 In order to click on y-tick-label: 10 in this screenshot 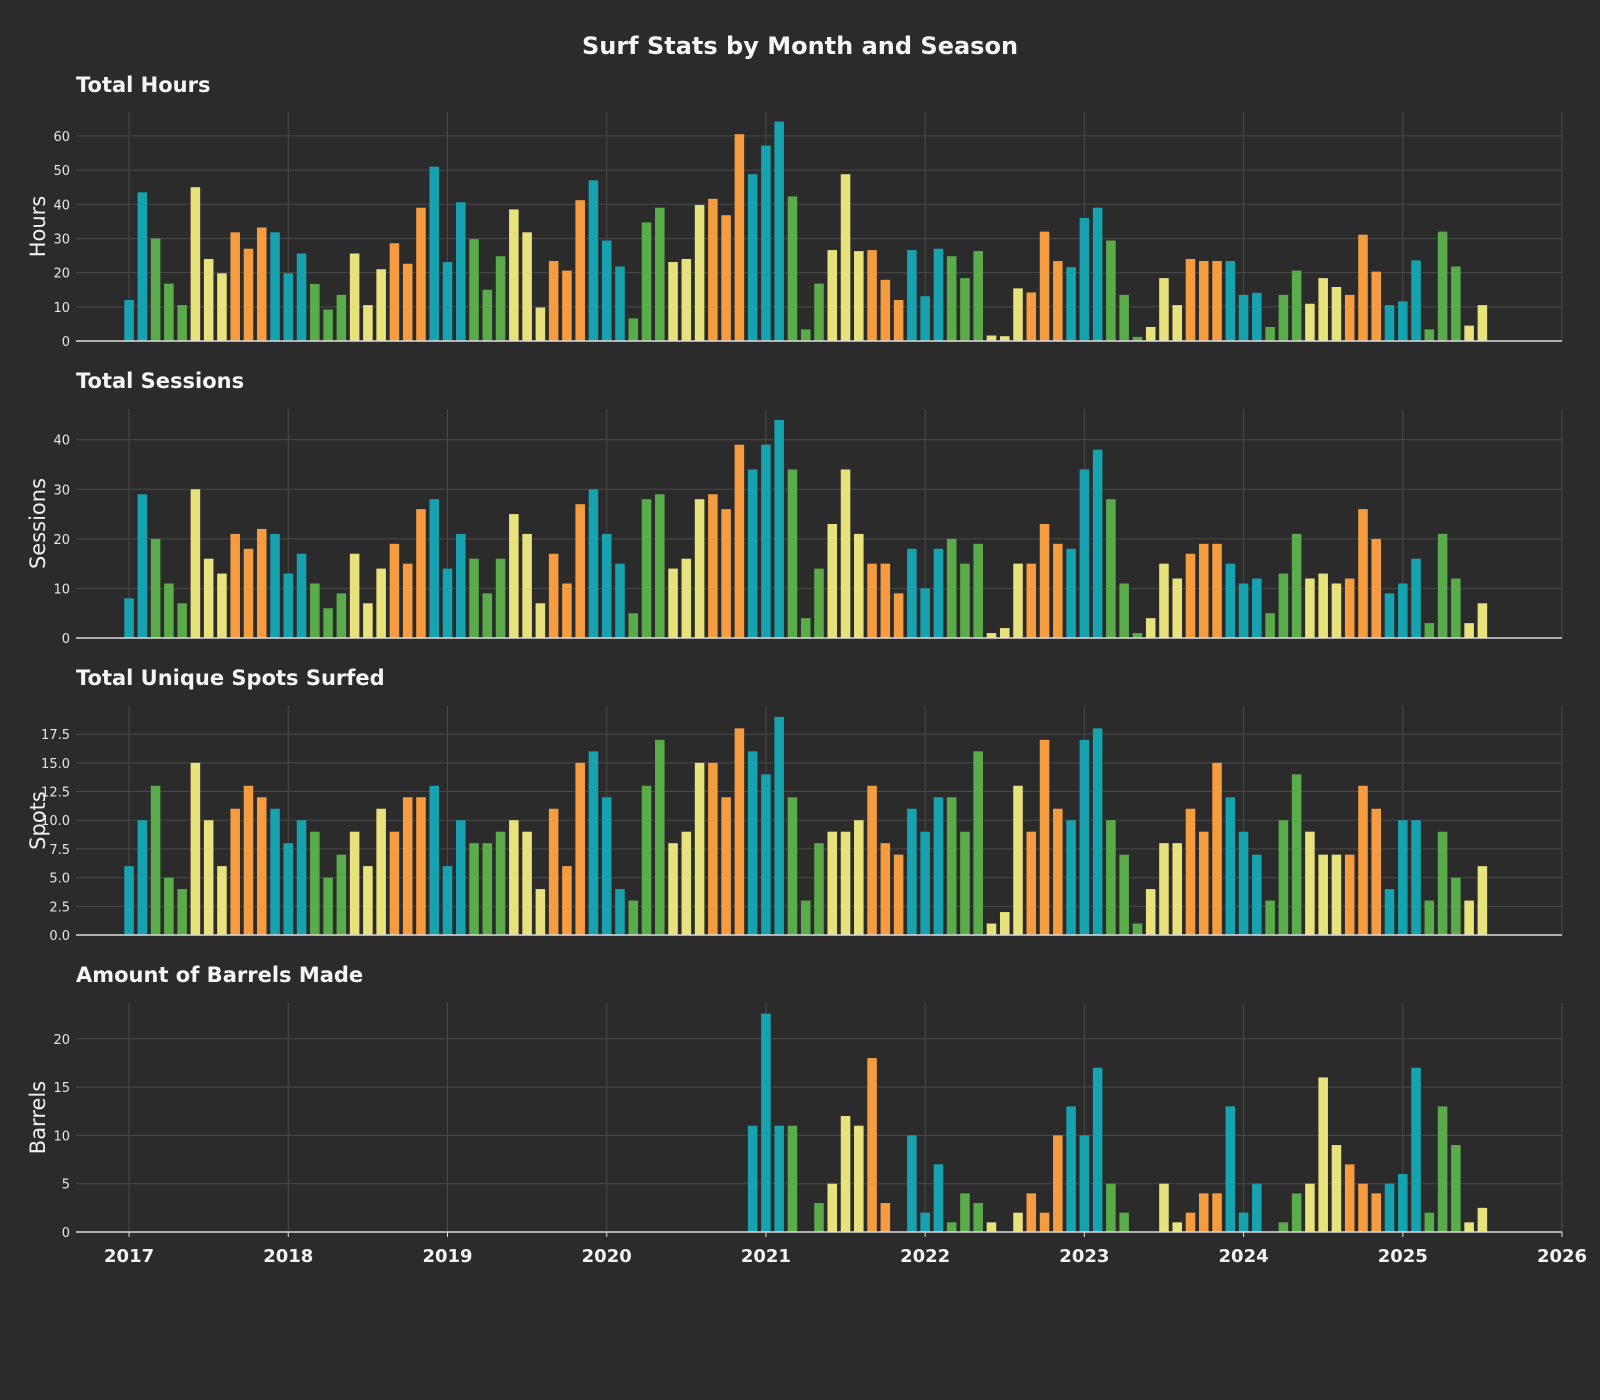, I will do `click(61, 308)`.